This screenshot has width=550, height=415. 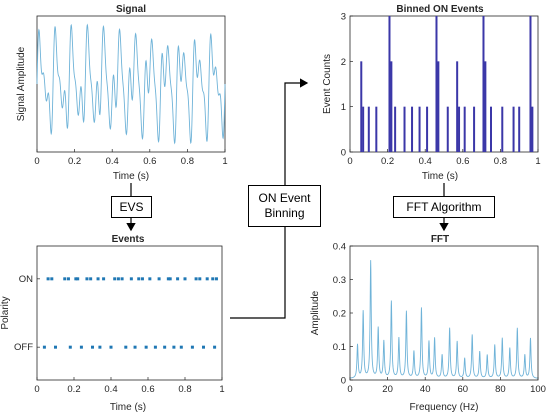 I want to click on fft-ylabel: Amplitude, so click(x=315, y=312).